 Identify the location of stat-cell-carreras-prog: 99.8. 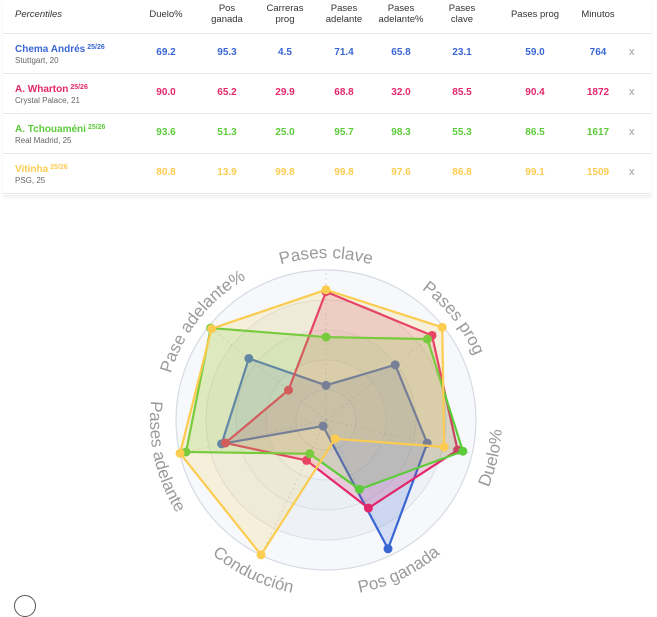
(285, 172).